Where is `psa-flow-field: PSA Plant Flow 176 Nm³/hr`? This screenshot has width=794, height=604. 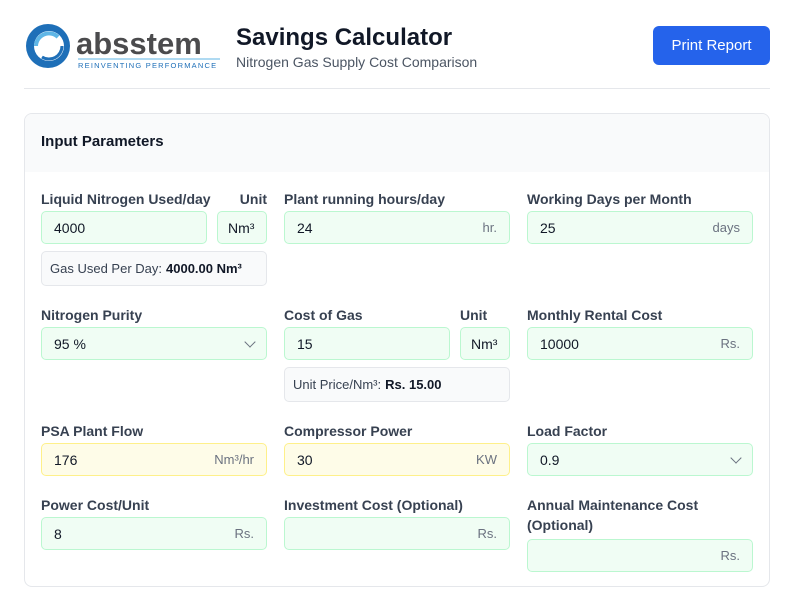
psa-flow-field: PSA Plant Flow 176 Nm³/hr is located at coordinates (154, 448).